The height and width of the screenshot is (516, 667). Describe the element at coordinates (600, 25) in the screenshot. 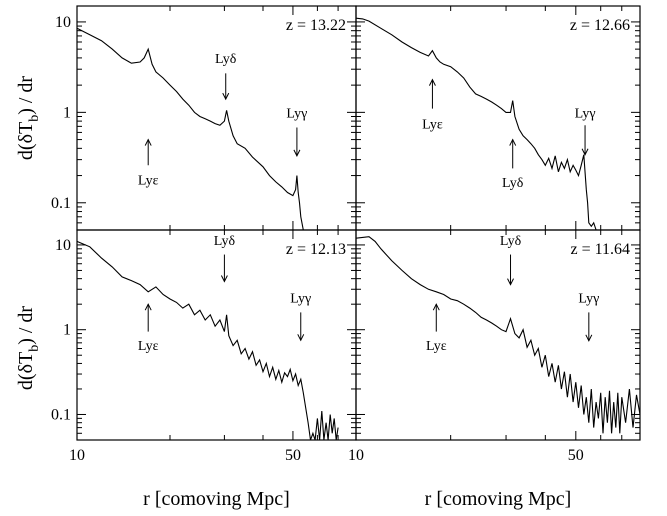

I see `redshift-label: z = 12.66` at that location.